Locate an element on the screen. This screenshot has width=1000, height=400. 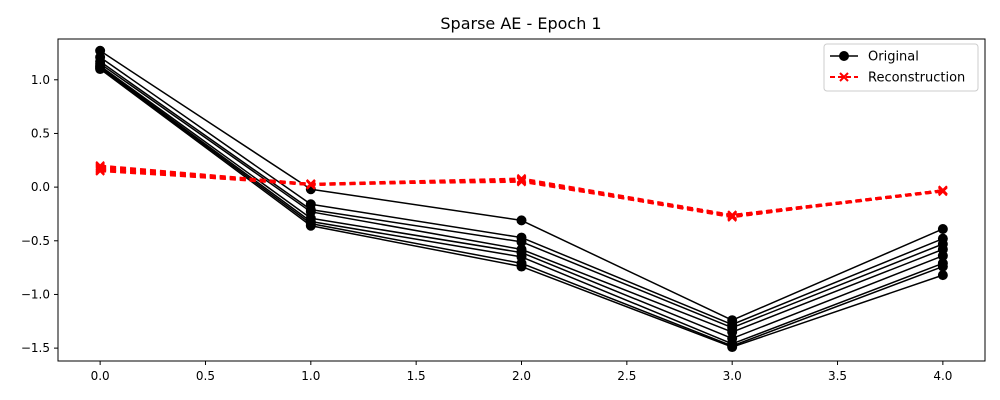
y-tick-label: −1.0 is located at coordinates (35, 294).